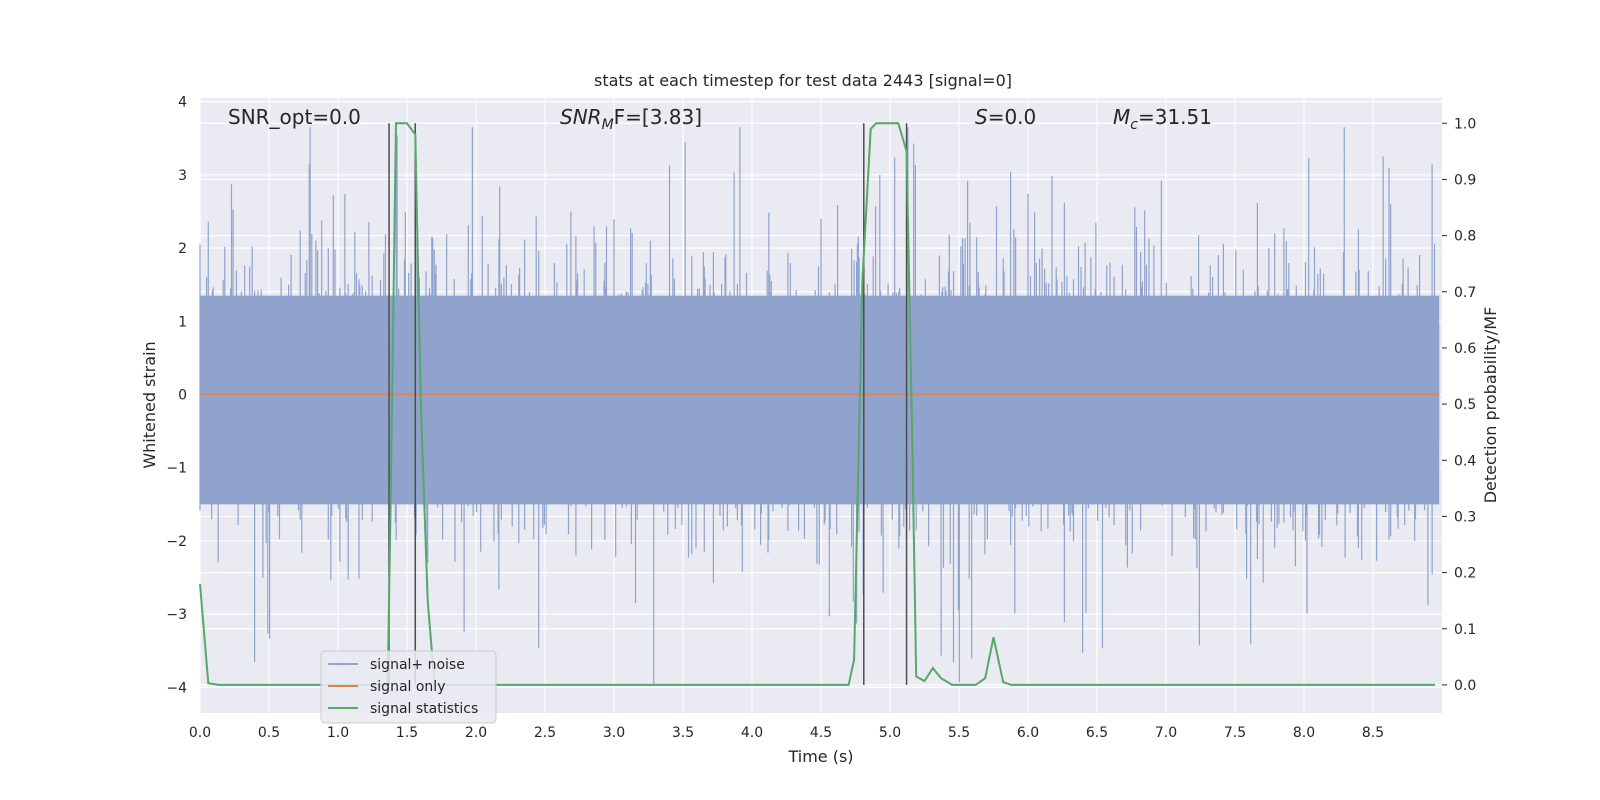 The width and height of the screenshot is (1600, 800). I want to click on y-tick-label-8: −4, so click(176, 688).